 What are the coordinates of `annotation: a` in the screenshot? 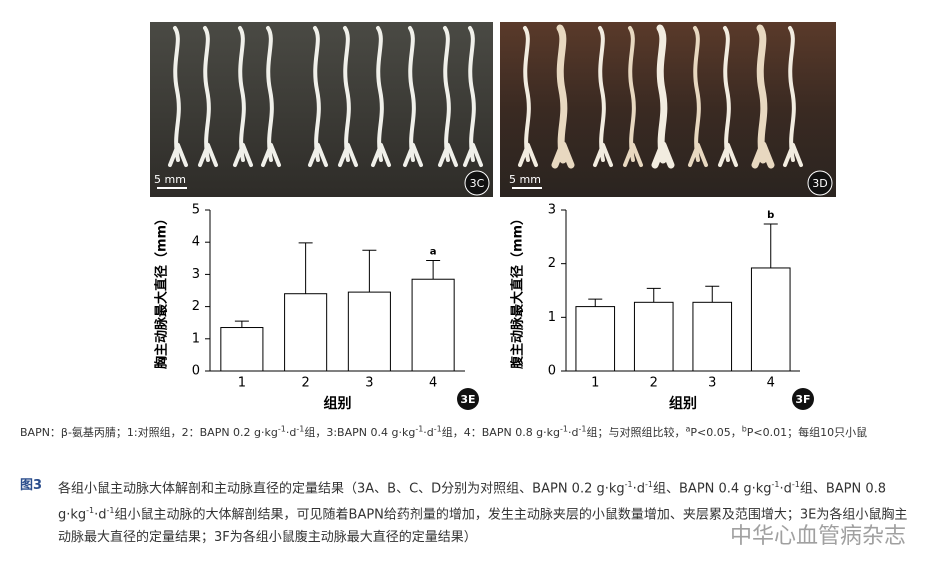 It's located at (433, 252).